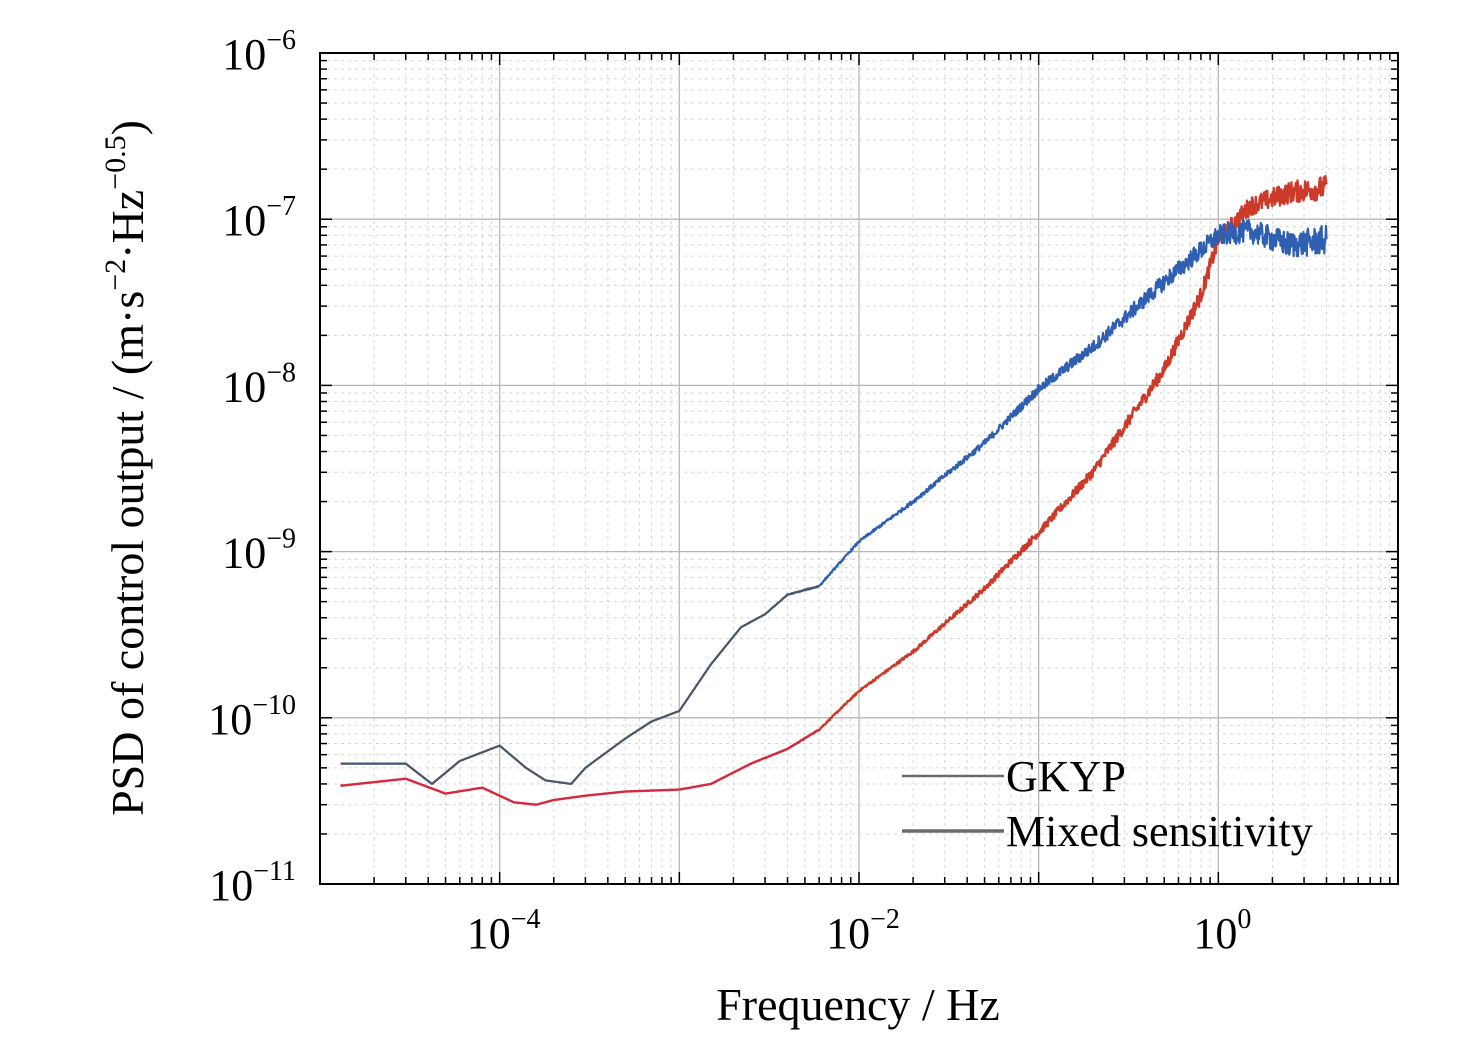  Describe the element at coordinates (259, 384) in the screenshot. I see `y-tick-label: 10⁻⁸` at that location.